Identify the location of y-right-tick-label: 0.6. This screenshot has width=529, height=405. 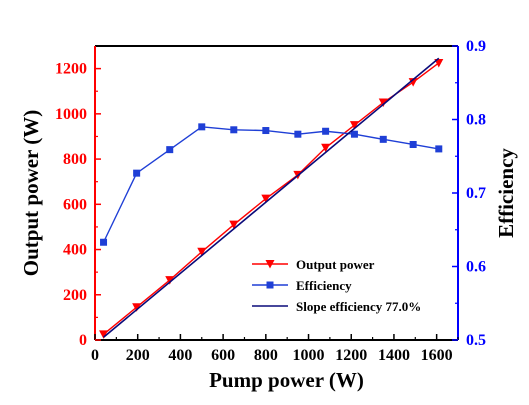
(476, 267).